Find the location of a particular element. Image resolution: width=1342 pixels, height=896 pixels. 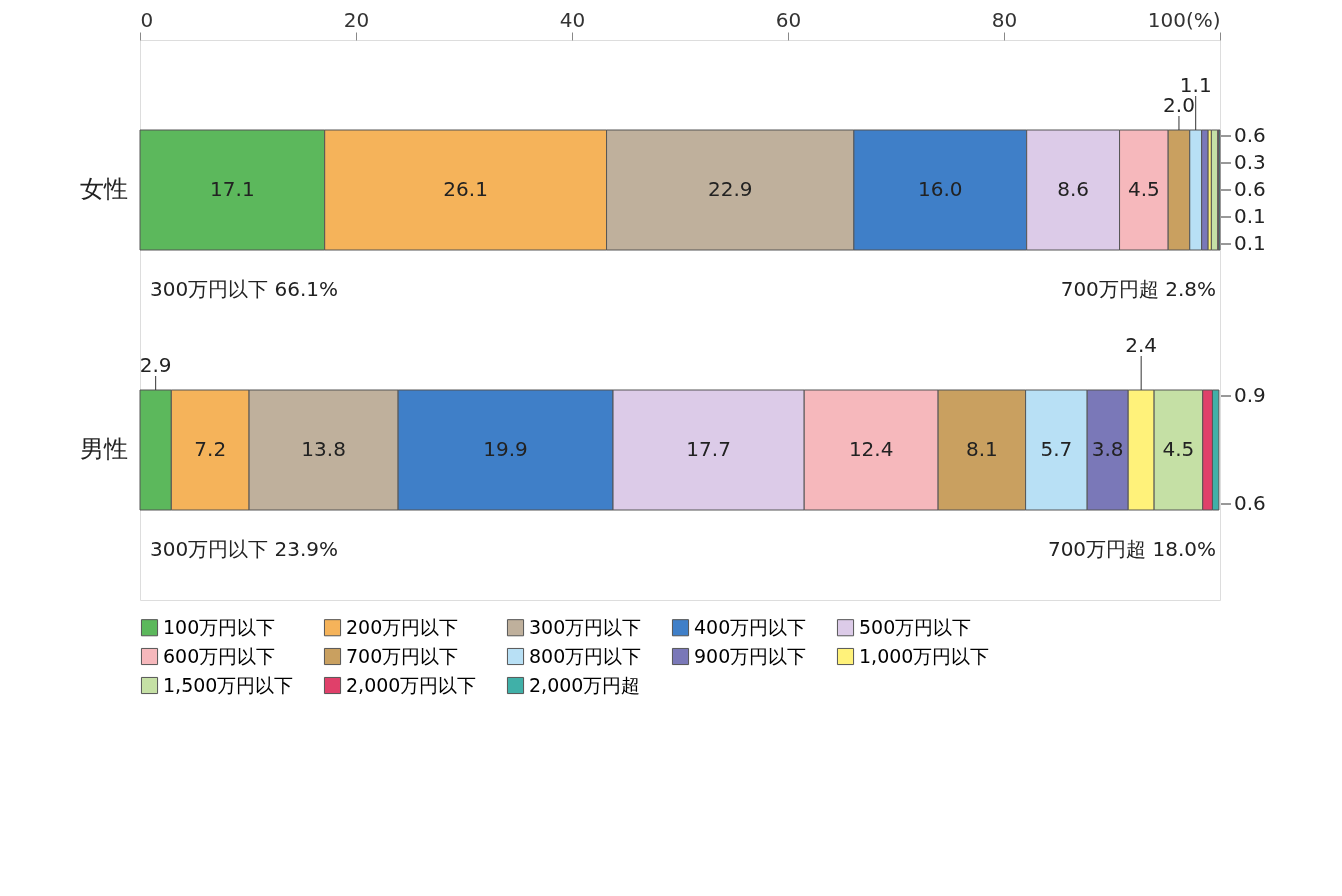

legend-label: 700万円以下 is located at coordinates (402, 655).